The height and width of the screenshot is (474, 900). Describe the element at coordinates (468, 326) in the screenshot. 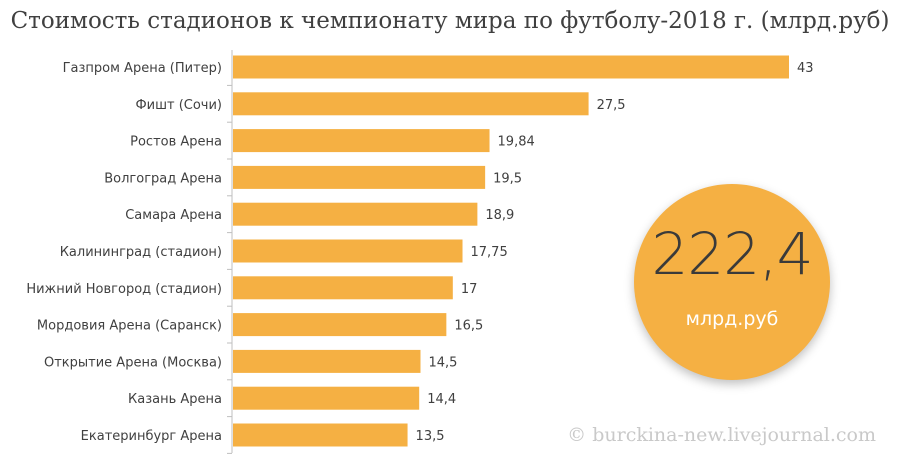

I see `data-label: 16,5` at that location.